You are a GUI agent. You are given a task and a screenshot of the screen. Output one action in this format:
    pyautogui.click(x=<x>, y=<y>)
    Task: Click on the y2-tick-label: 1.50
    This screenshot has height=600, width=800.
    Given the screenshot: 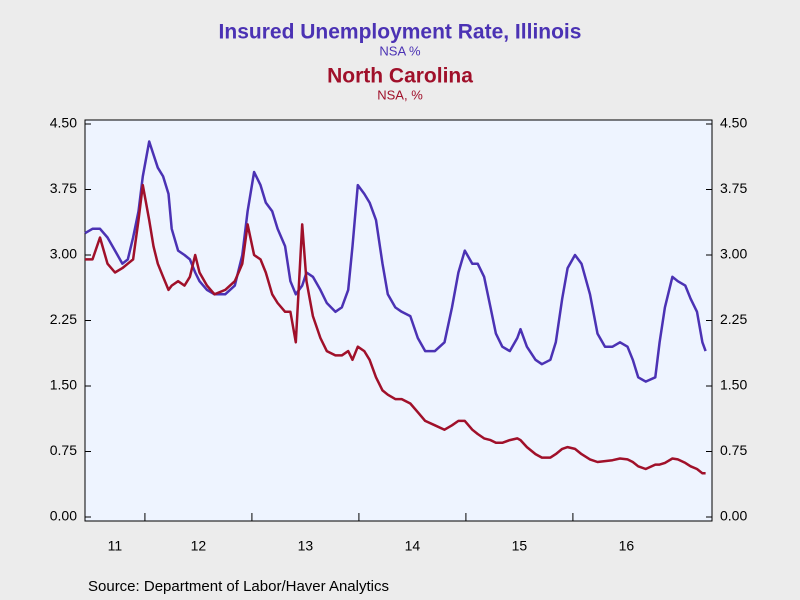 What is the action you would take?
    pyautogui.click(x=733, y=385)
    